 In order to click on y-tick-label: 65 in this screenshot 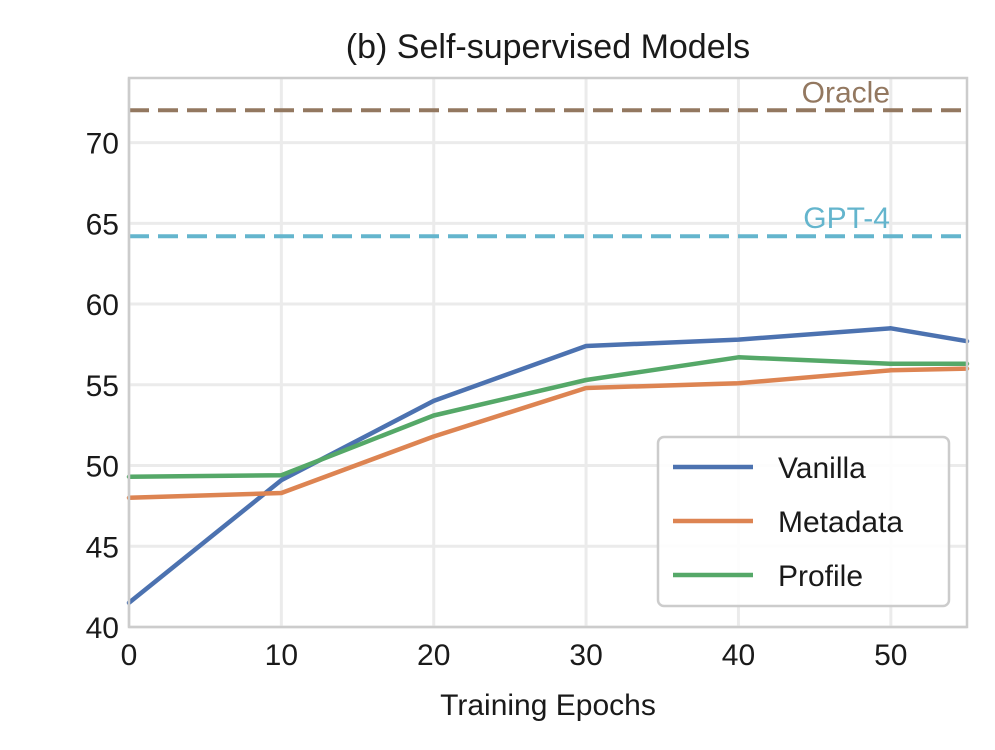, I will do `click(102, 224)`.